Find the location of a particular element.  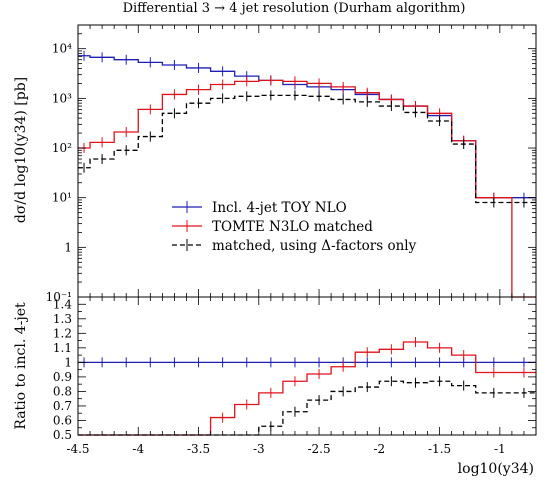

x-tick-label: -4 is located at coordinates (138, 449).